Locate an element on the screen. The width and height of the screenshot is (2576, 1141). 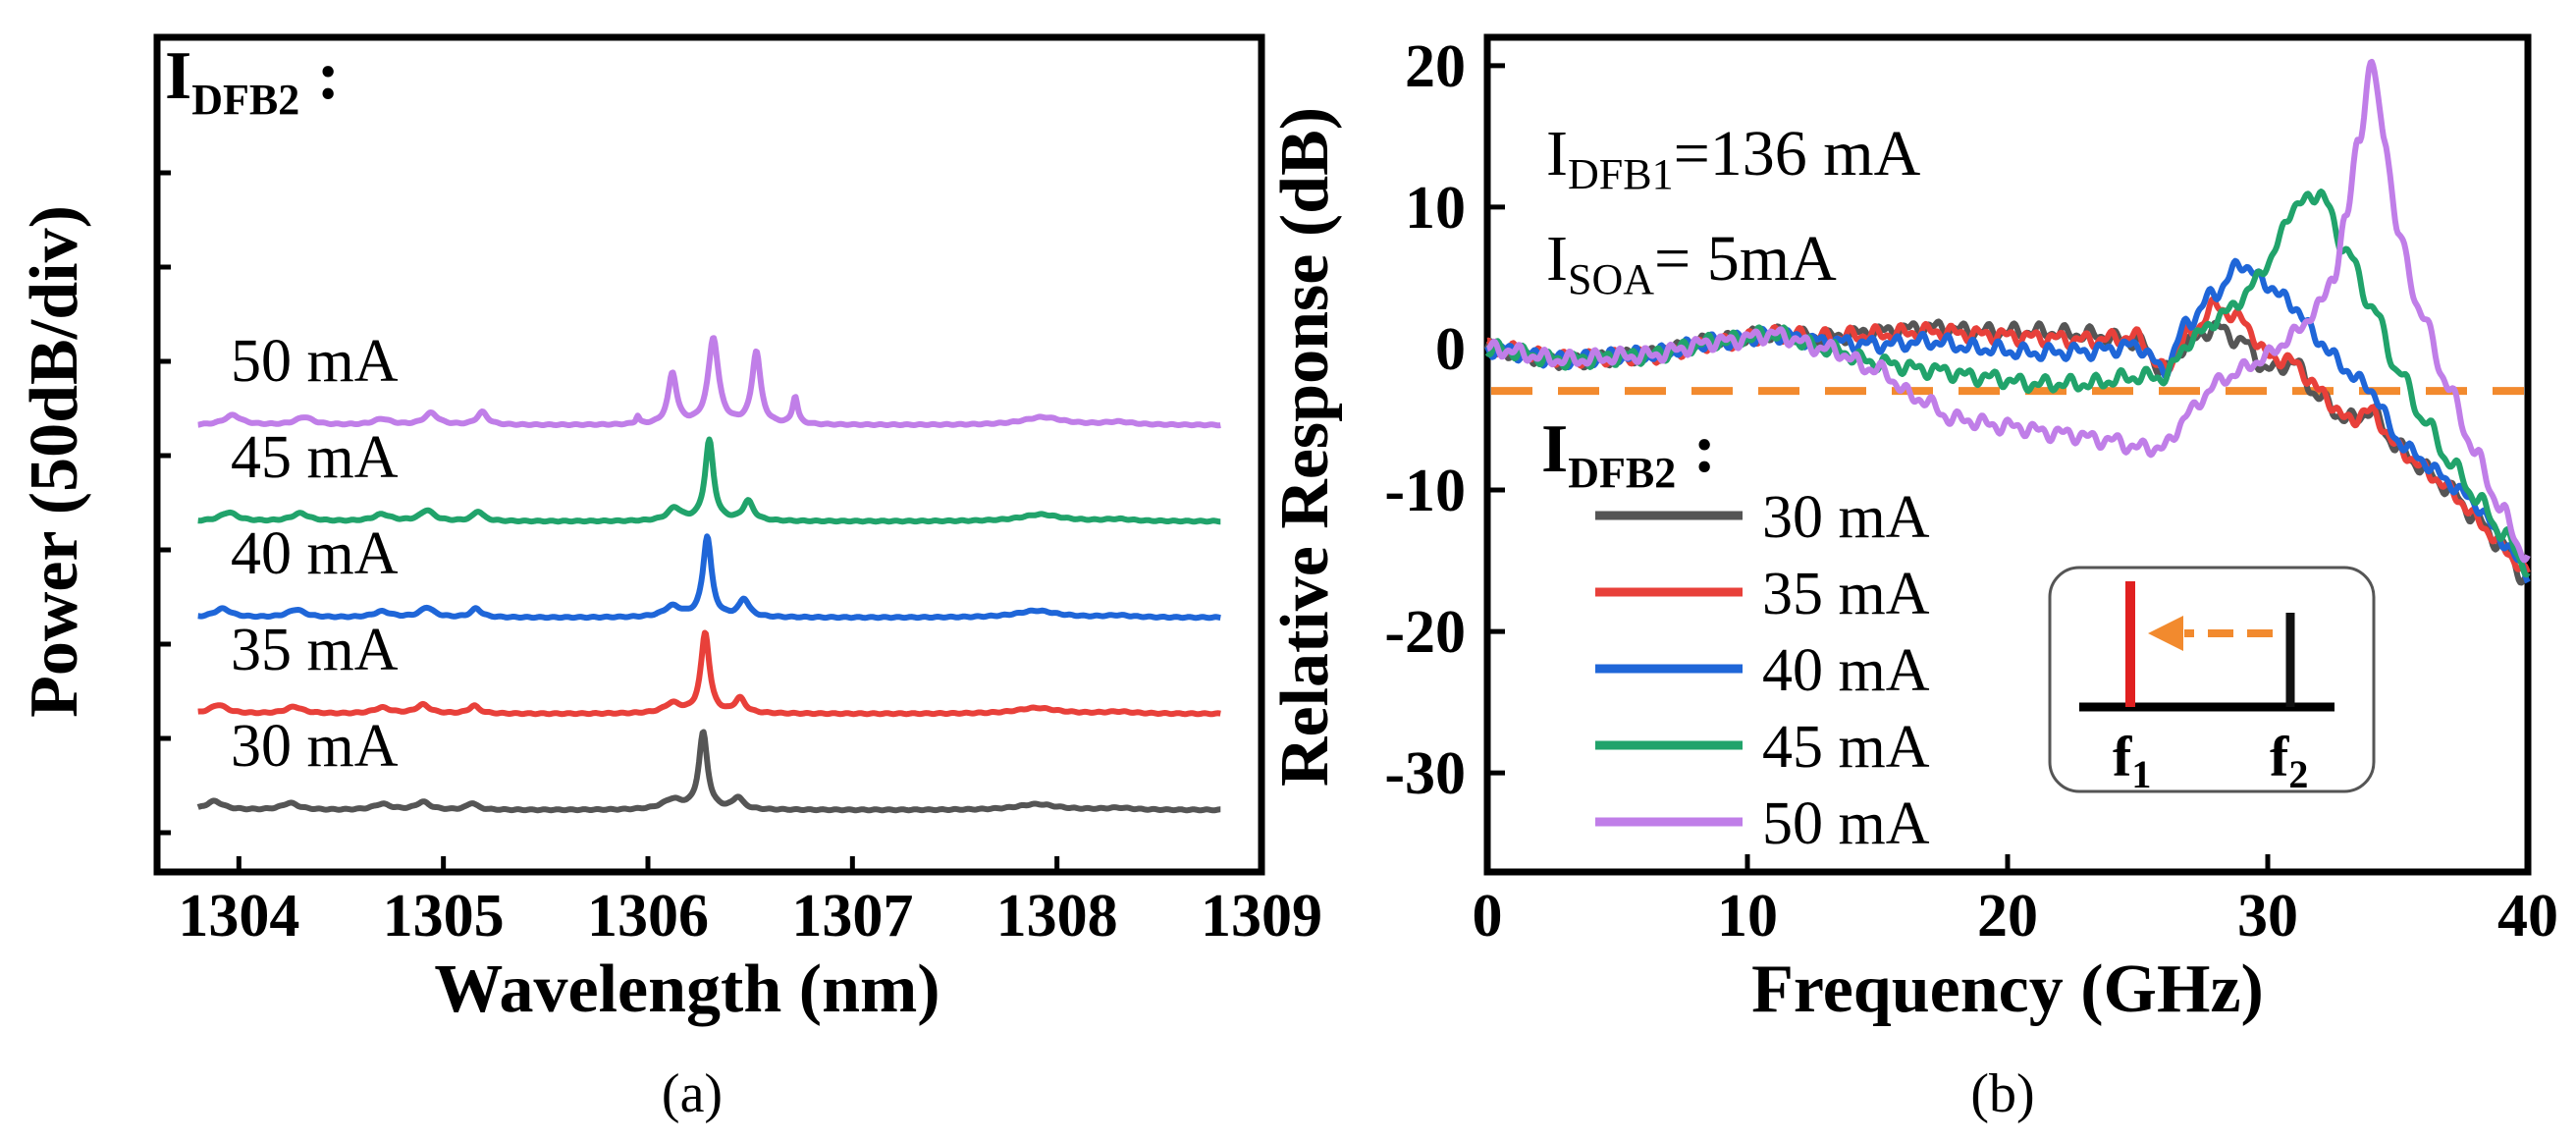
panel-a-x-tick-label: 1305 is located at coordinates (444, 916).